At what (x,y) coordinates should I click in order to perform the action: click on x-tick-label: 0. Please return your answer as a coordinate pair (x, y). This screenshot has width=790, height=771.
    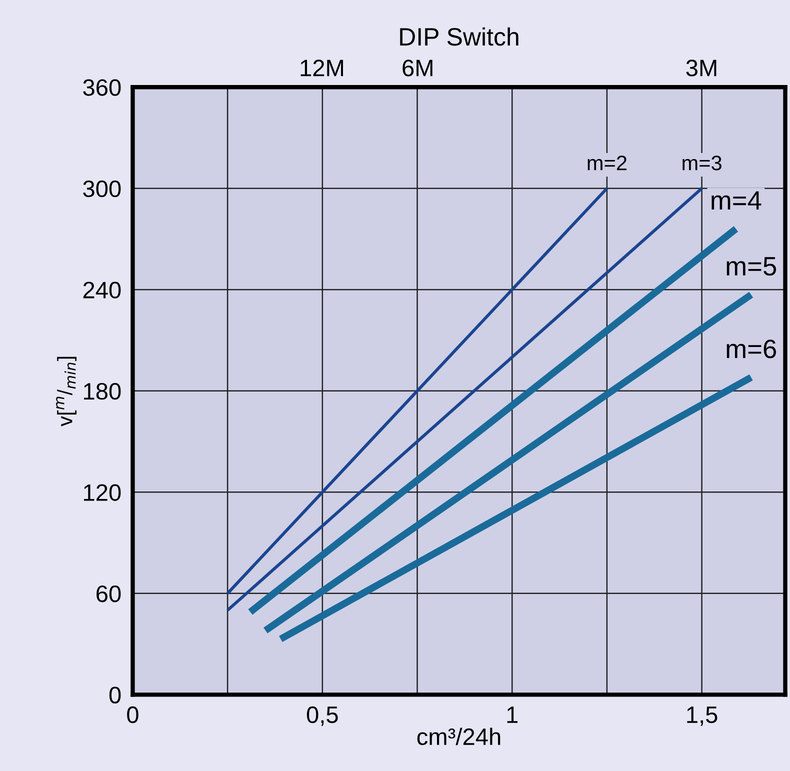
    Looking at the image, I should click on (132, 715).